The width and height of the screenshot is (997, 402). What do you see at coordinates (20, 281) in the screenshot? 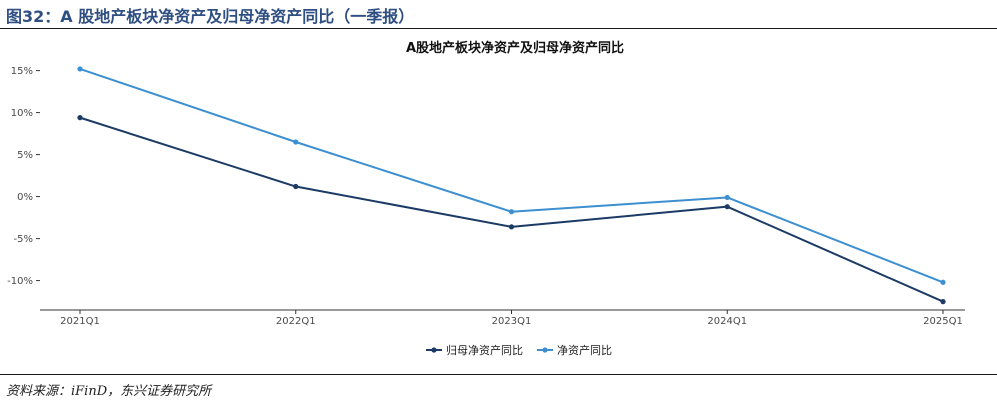
I see `y-tick-label: -10%` at bounding box center [20, 281].